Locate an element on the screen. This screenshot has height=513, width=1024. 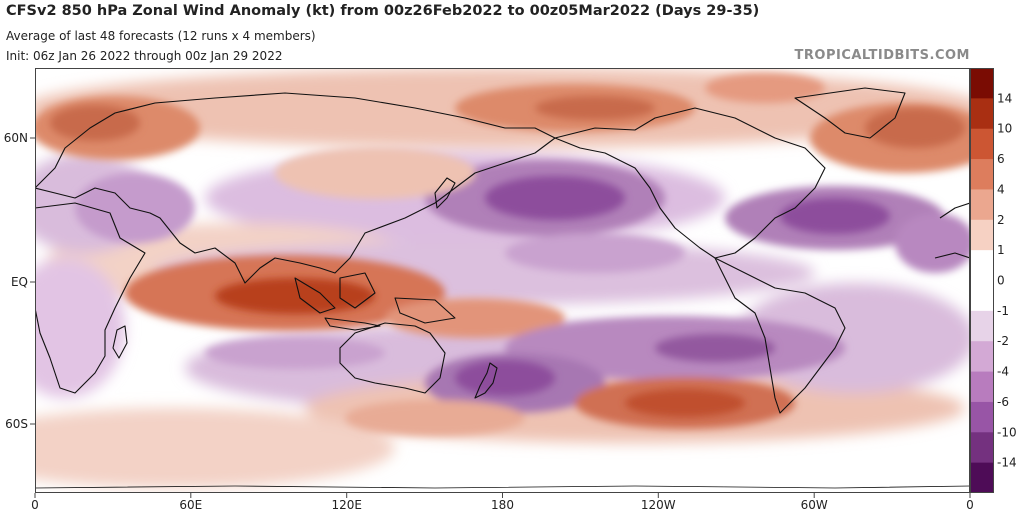
colorbar-label: -10 is located at coordinates (1007, 432).